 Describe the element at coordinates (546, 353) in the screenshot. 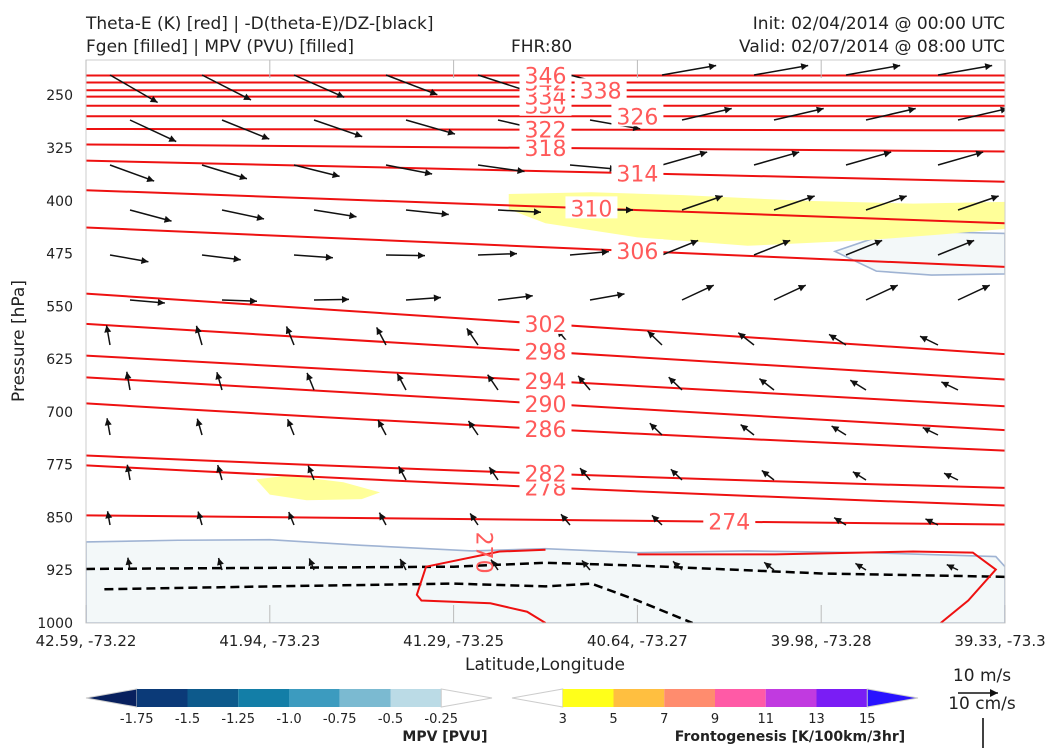

I see `theta-e-label: 298` at that location.